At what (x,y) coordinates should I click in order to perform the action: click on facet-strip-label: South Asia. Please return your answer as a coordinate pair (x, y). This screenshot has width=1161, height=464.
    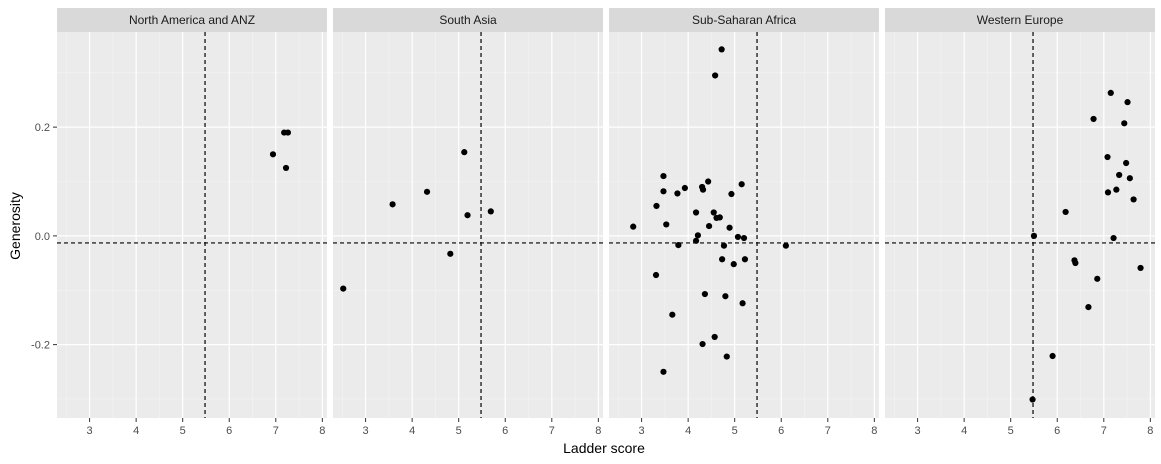
    Looking at the image, I should click on (468, 20).